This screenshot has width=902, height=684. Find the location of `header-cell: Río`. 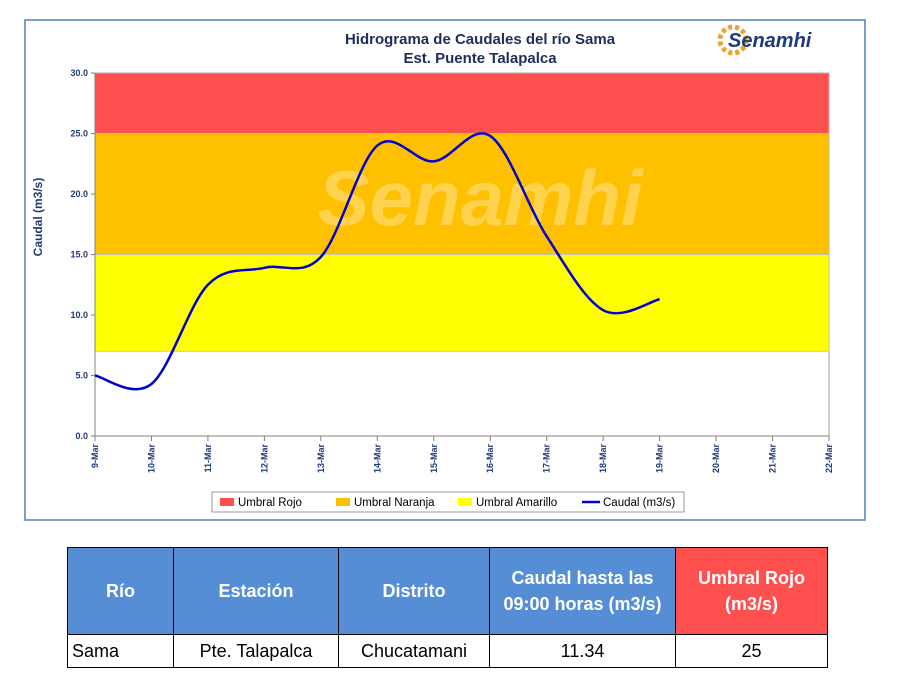

header-cell: Río is located at coordinates (120, 591).